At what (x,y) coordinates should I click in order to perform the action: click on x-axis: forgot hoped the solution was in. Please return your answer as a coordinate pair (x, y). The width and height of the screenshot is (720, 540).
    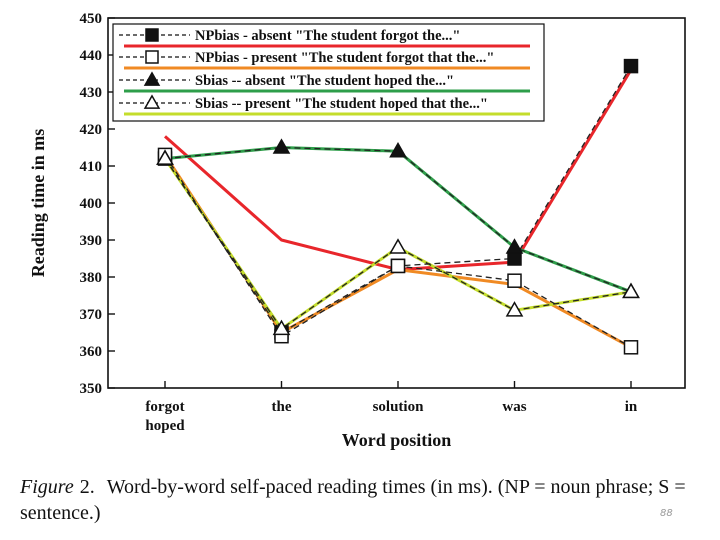
    Looking at the image, I should click on (391, 407).